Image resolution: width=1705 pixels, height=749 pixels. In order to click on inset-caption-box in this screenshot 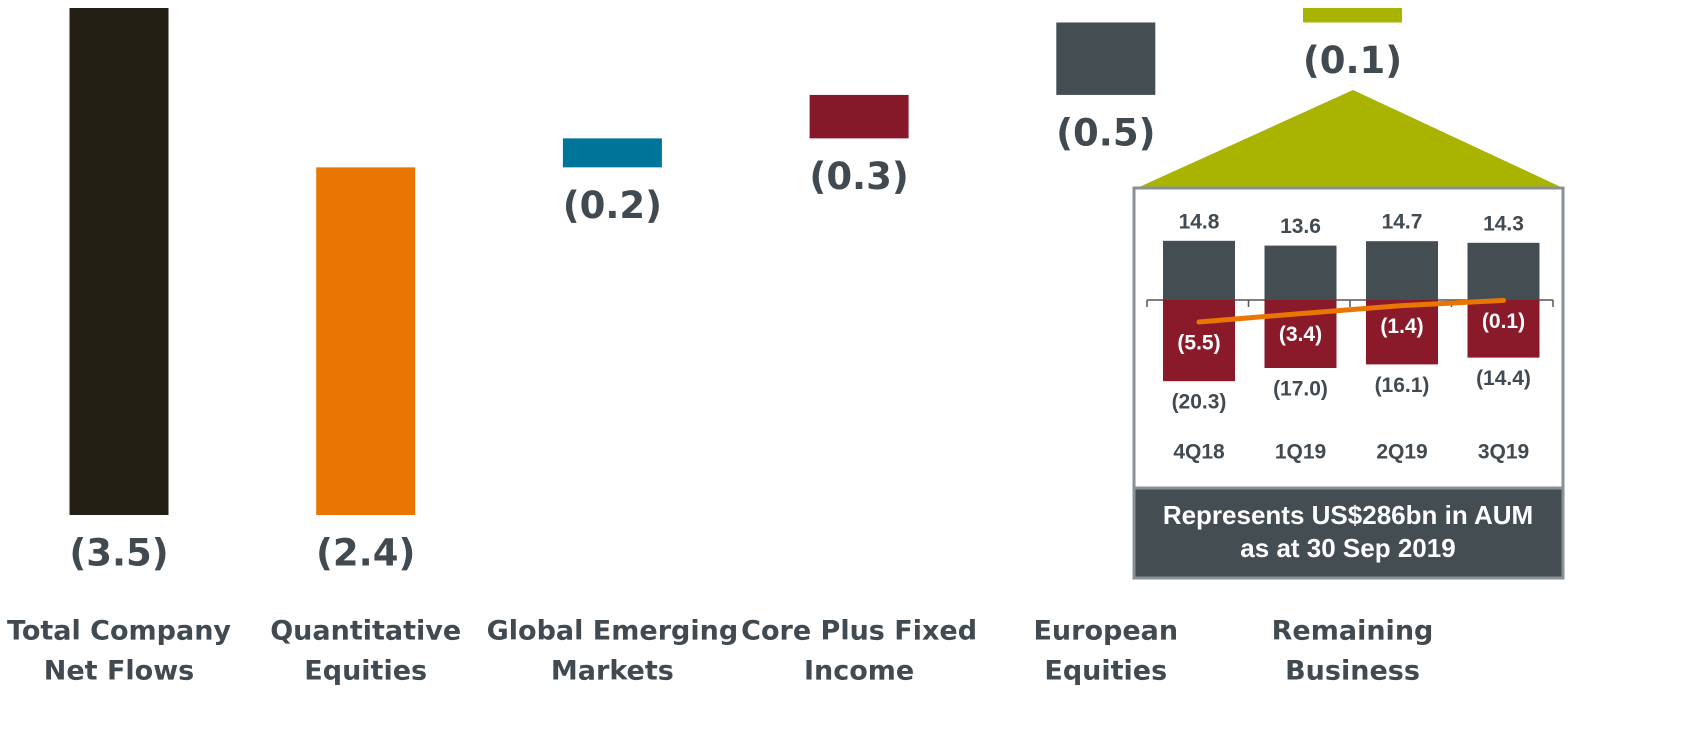, I will do `click(1348, 533)`.